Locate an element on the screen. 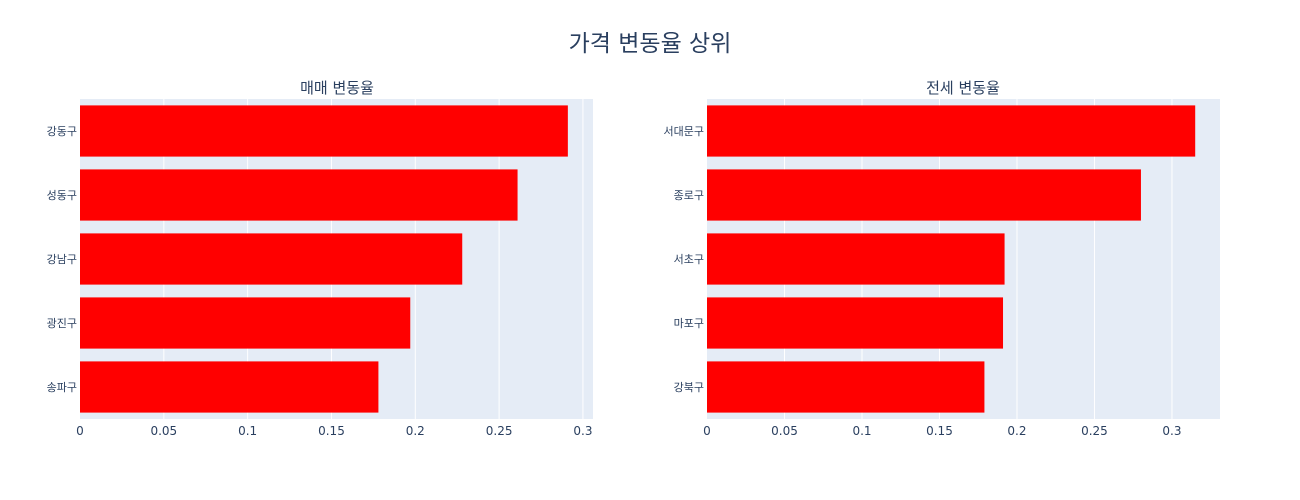 The image size is (1300, 500). y-tick-label: 강북구 is located at coordinates (689, 387).